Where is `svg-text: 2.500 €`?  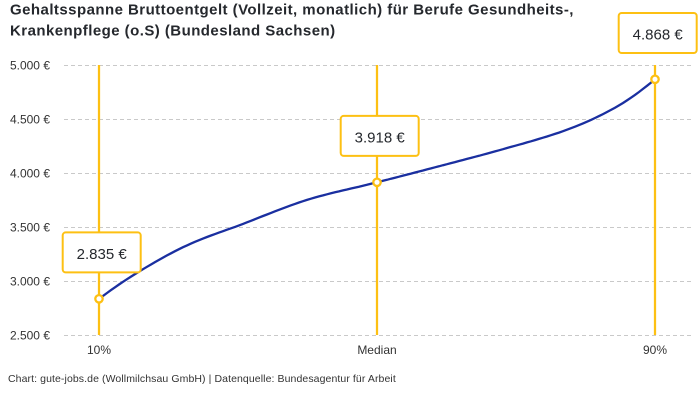
svg-text: 2.500 € is located at coordinates (30, 335).